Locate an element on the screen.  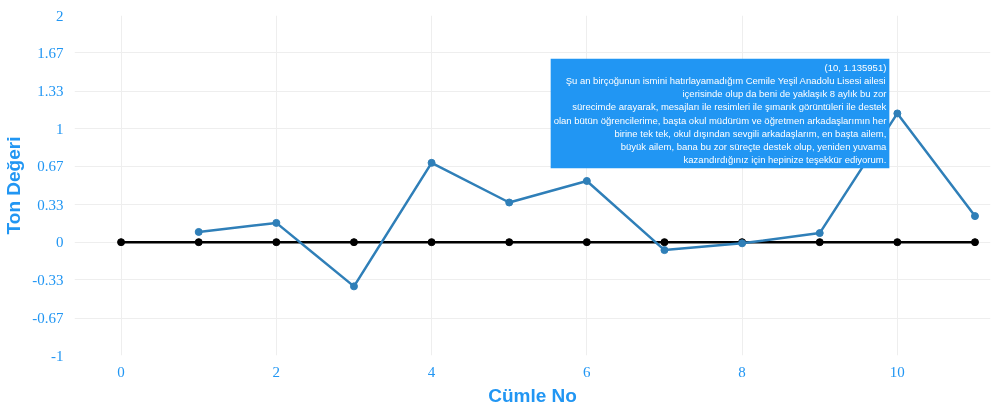
y-tick-label: 1 is located at coordinates (60, 128).